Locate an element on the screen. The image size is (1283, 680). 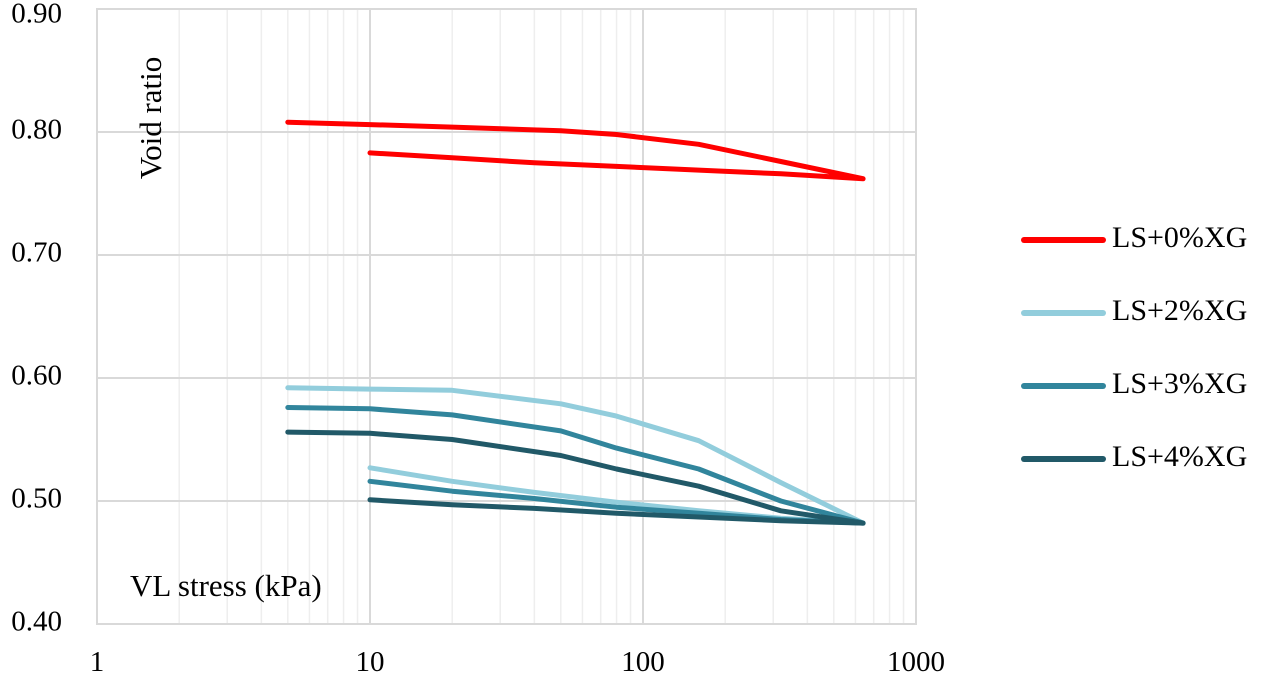
x-tick-label: 1000 is located at coordinates (916, 662).